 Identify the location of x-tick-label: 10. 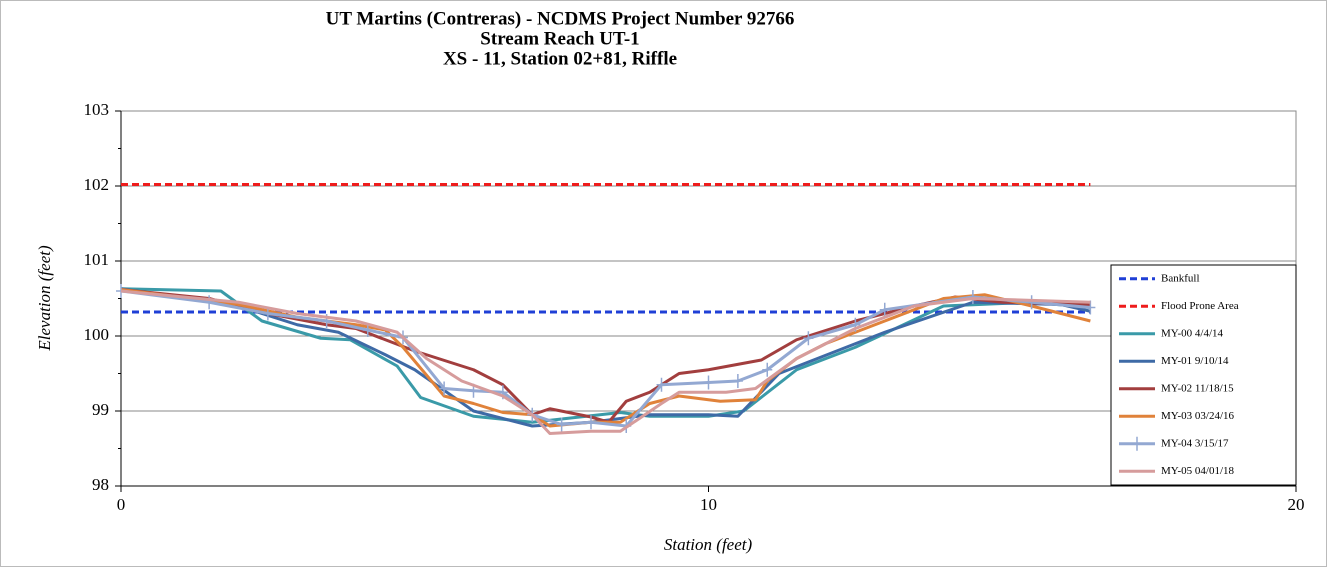
(708, 504).